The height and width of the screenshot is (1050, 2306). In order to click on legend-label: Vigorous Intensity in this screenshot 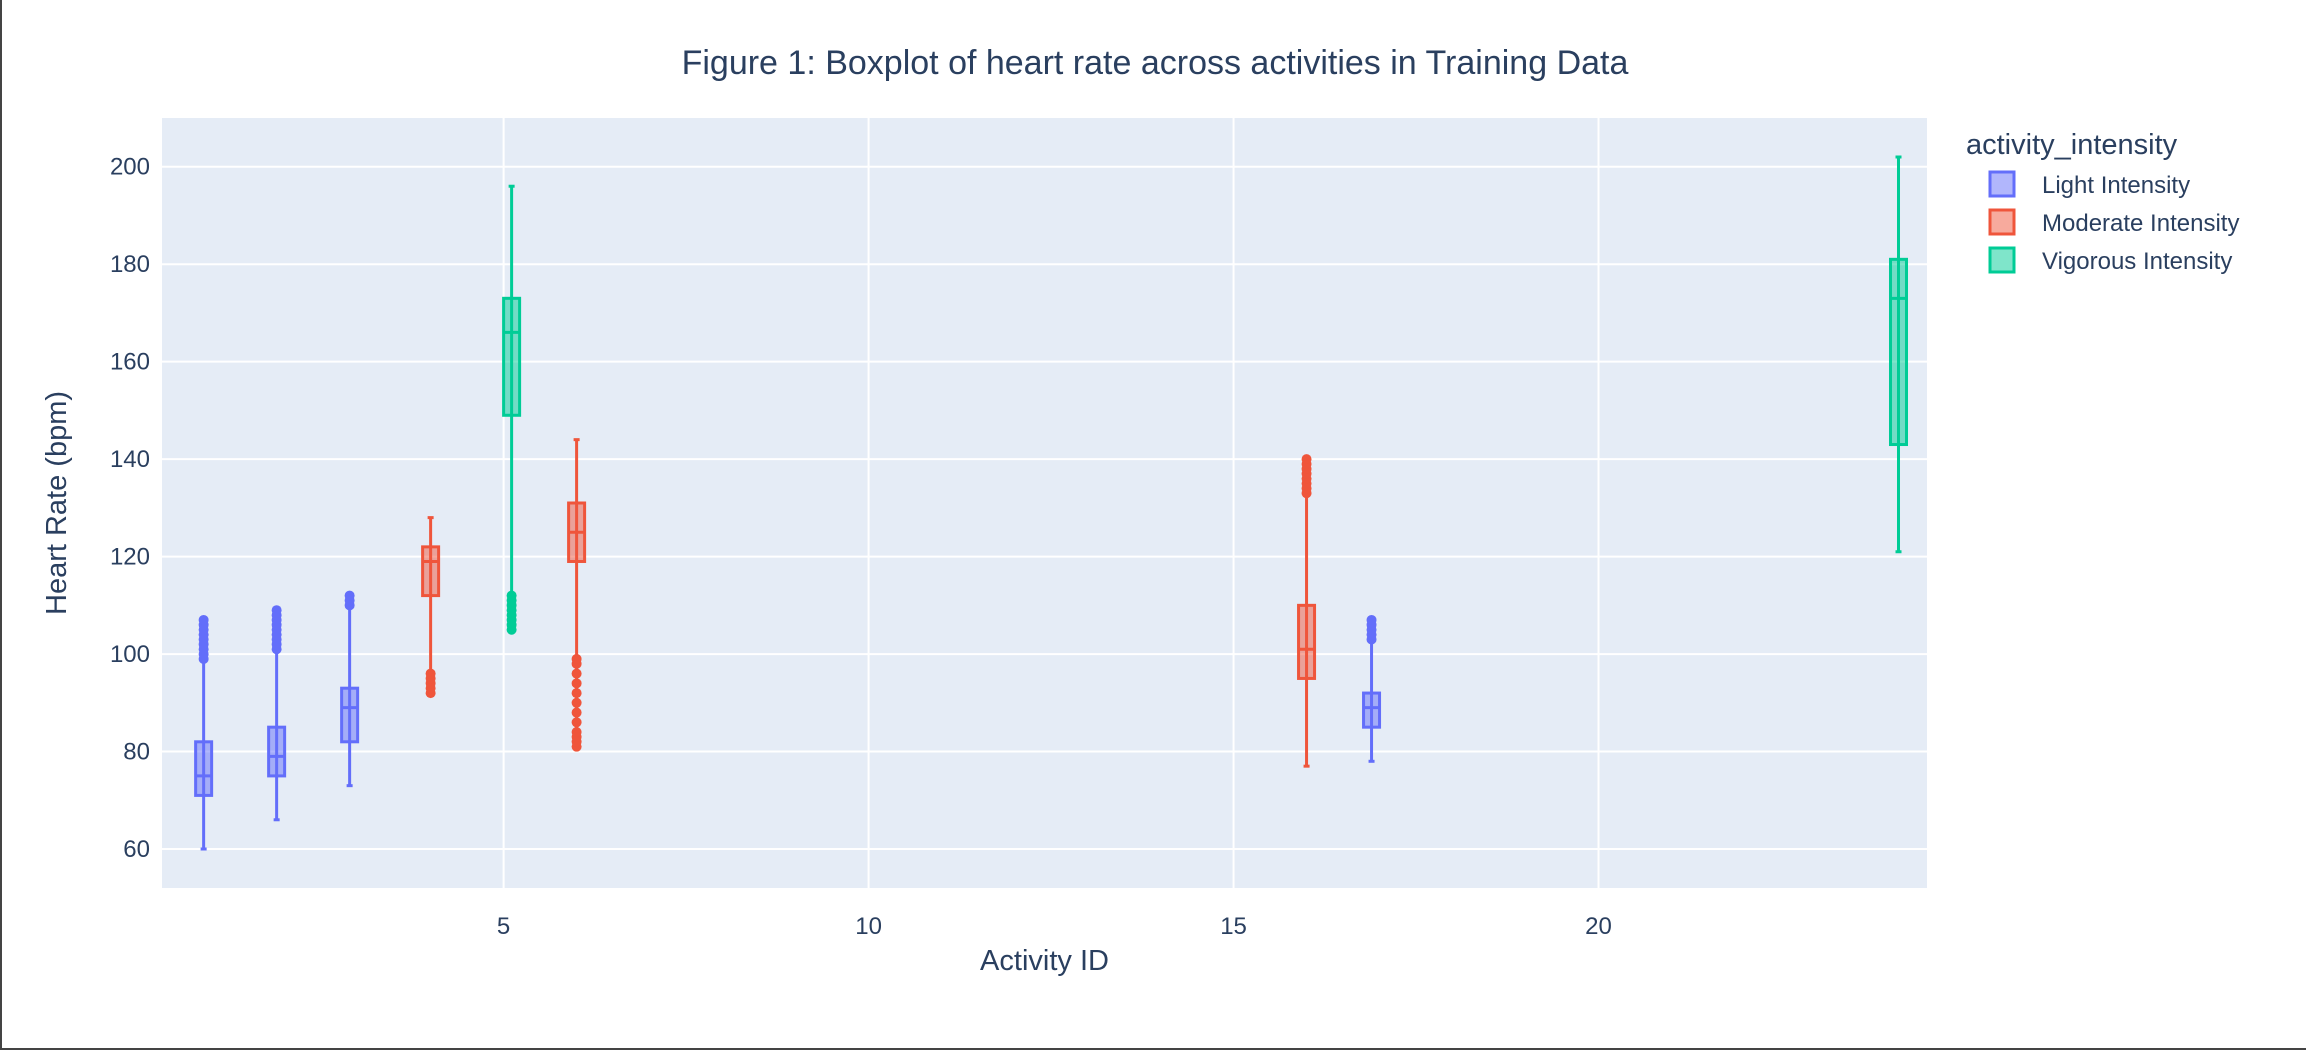, I will do `click(2137, 261)`.